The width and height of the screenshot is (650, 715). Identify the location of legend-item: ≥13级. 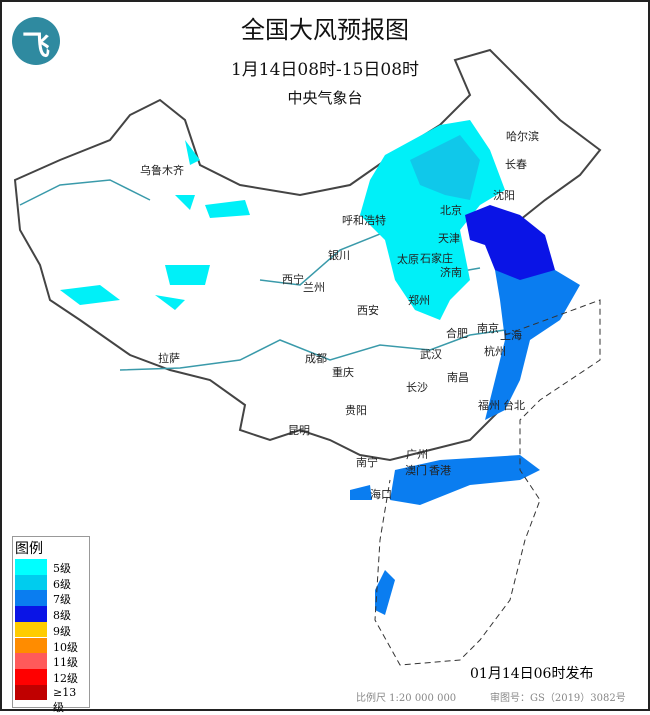
(51, 699).